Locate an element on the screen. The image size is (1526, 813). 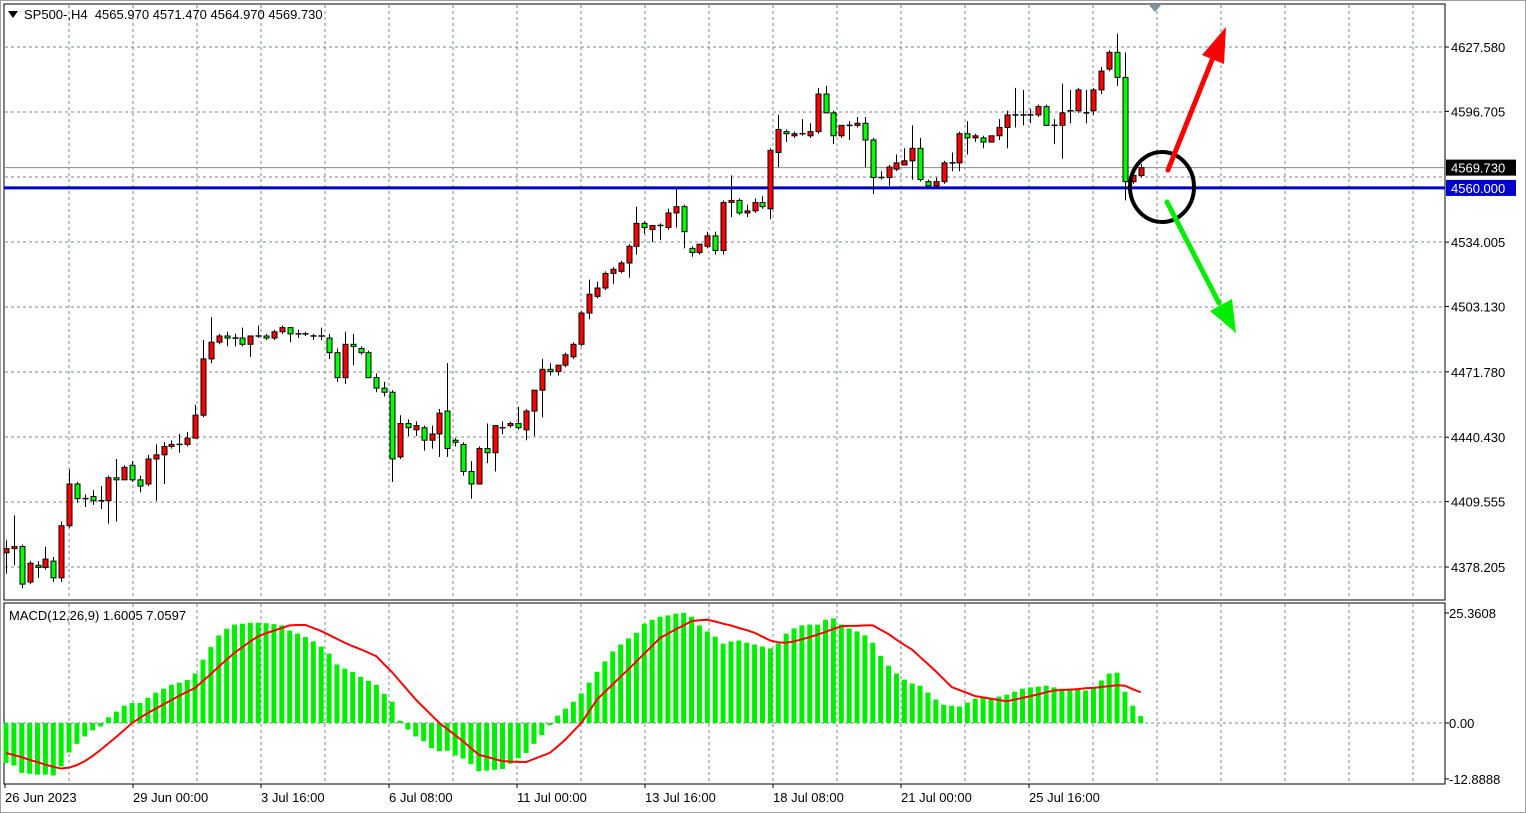
level-price-label: 4560.000 is located at coordinates (1478, 188).